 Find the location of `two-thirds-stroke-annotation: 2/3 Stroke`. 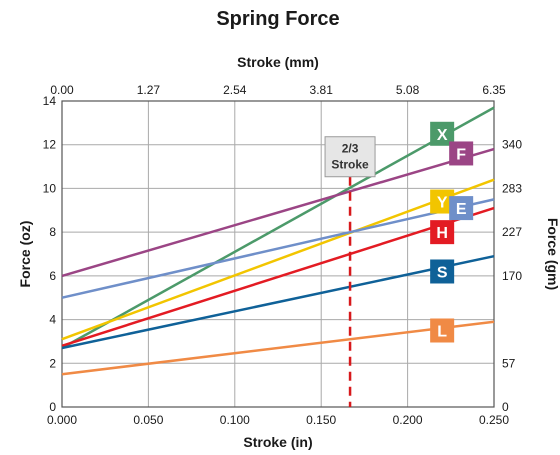

two-thirds-stroke-annotation: 2/3 Stroke is located at coordinates (350, 271).